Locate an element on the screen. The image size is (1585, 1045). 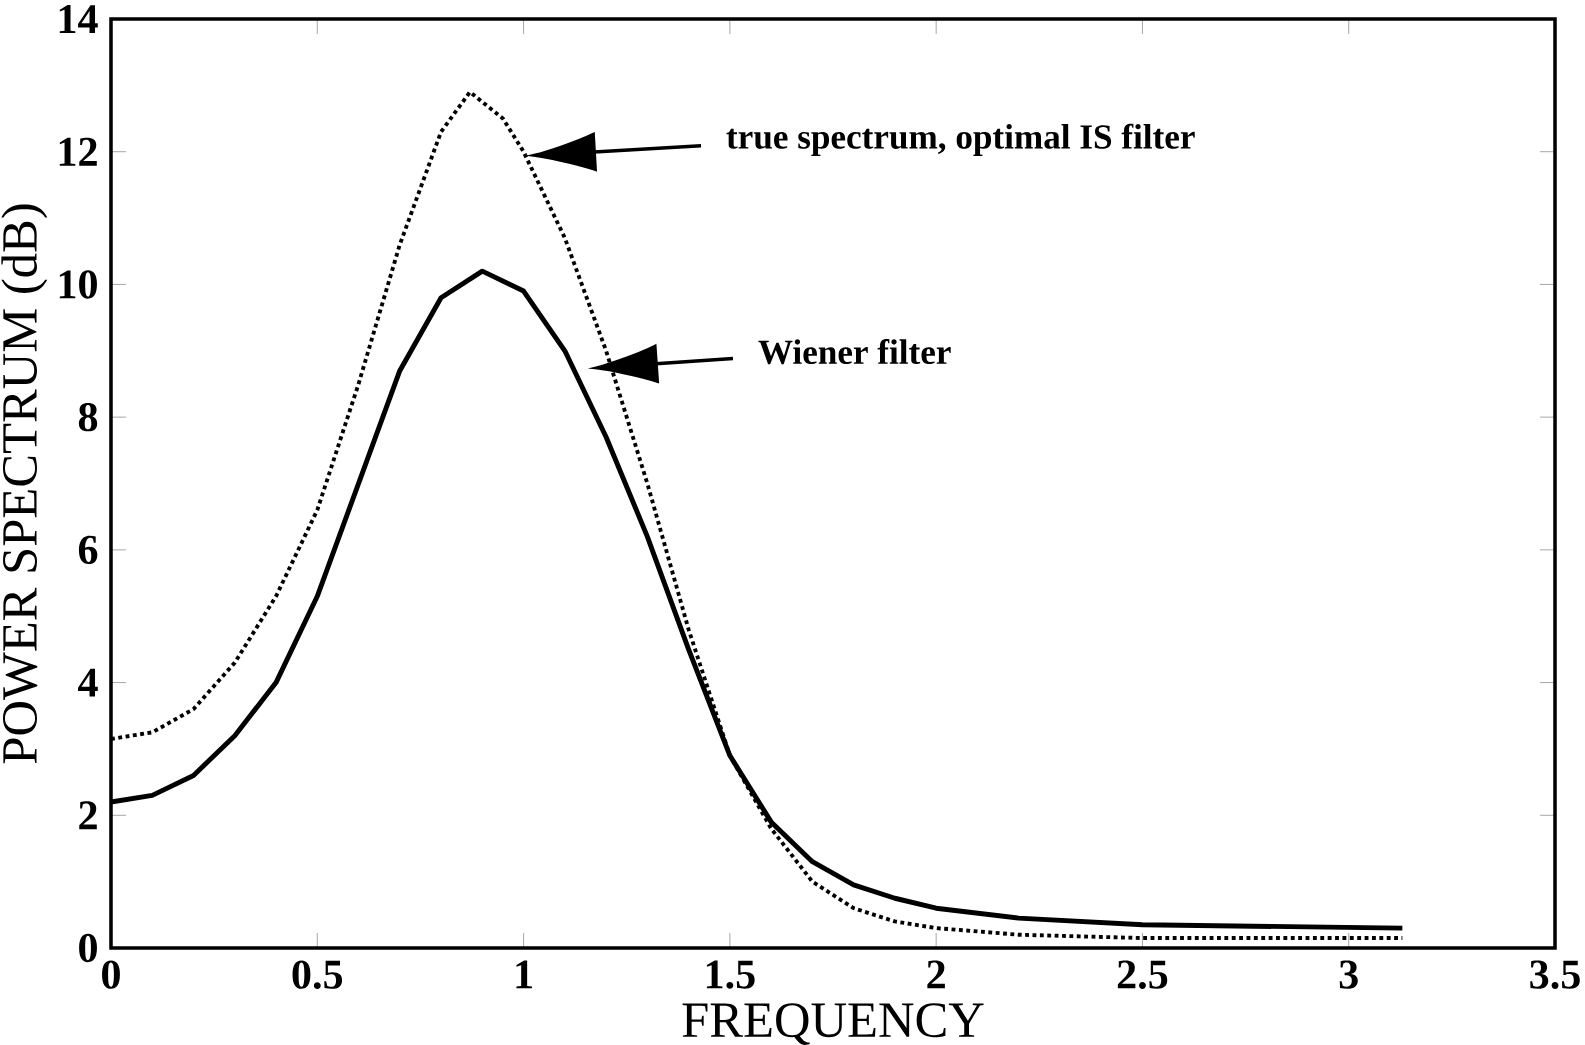
x-tick-label: 0.5 is located at coordinates (317, 975).